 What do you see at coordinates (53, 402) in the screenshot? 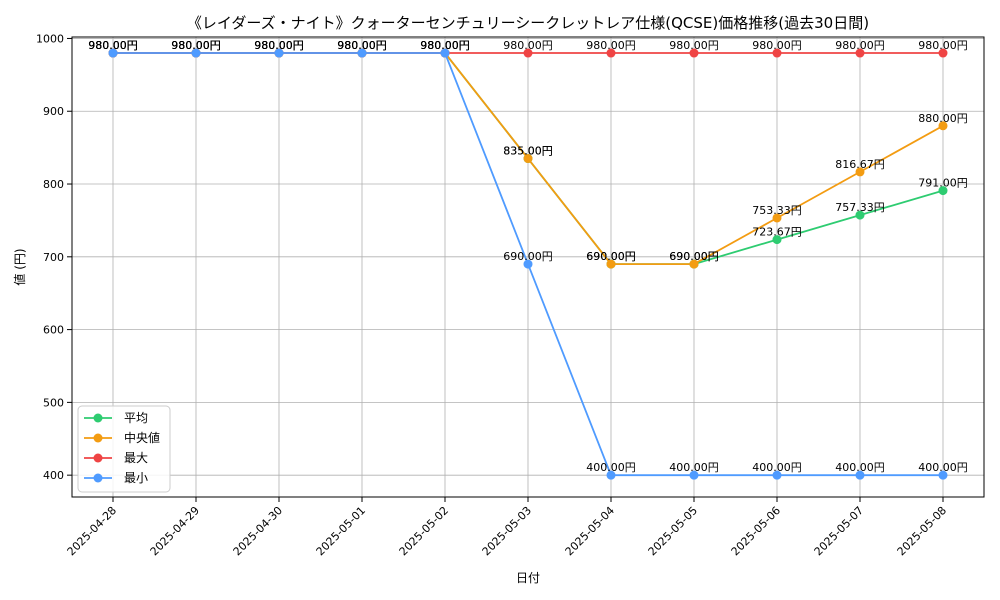
I see `y-tick-label: 500` at bounding box center [53, 402].